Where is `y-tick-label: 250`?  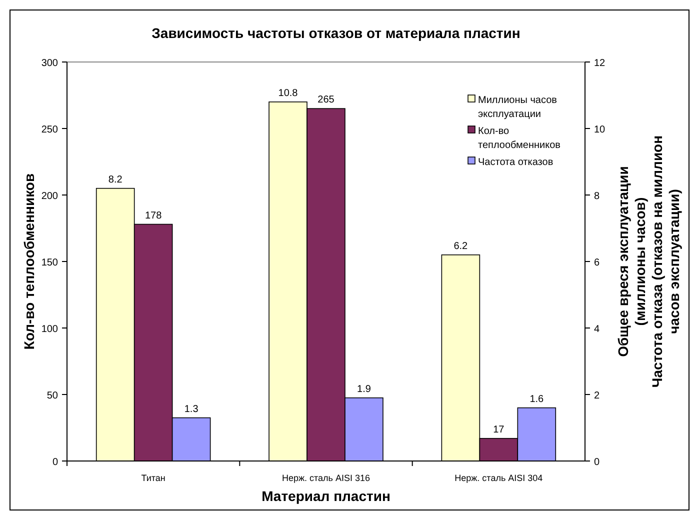 y-tick-label: 250 is located at coordinates (49, 130).